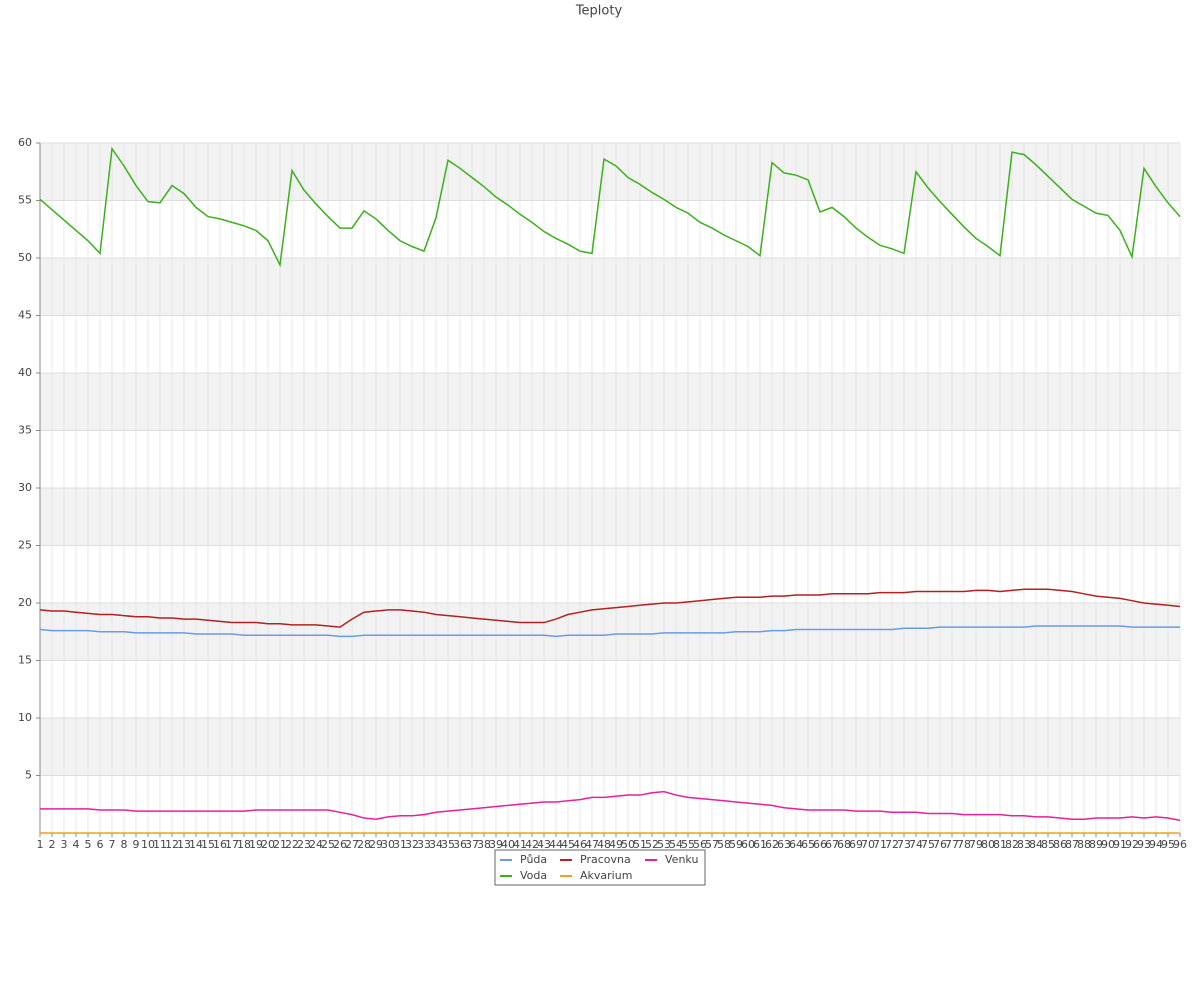 This screenshot has height=1000, width=1200. I want to click on y-tick-label: 15, so click(25, 660).